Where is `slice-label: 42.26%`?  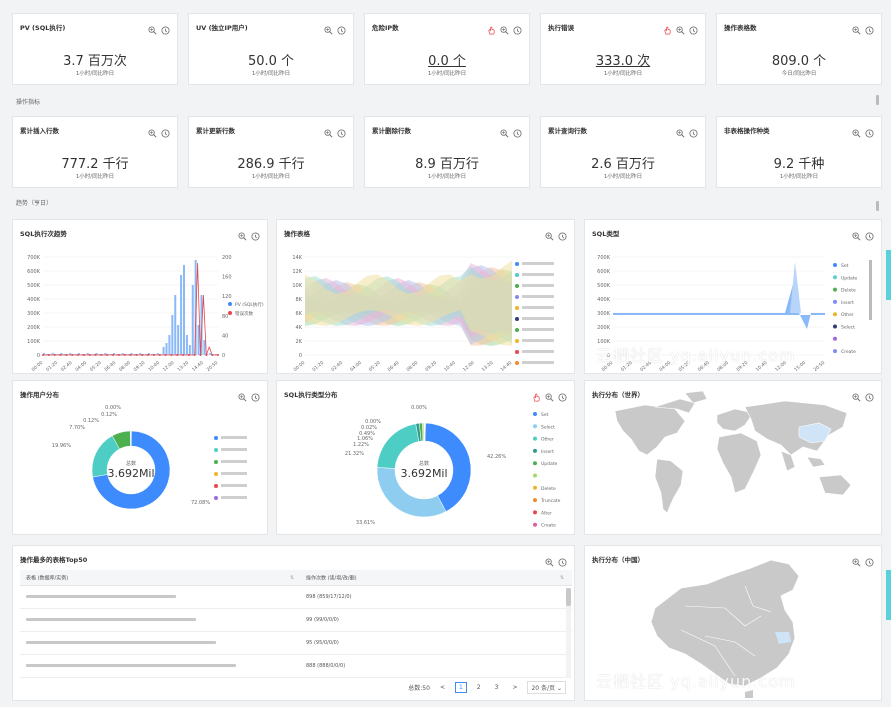
slice-label: 42.26% is located at coordinates (496, 457).